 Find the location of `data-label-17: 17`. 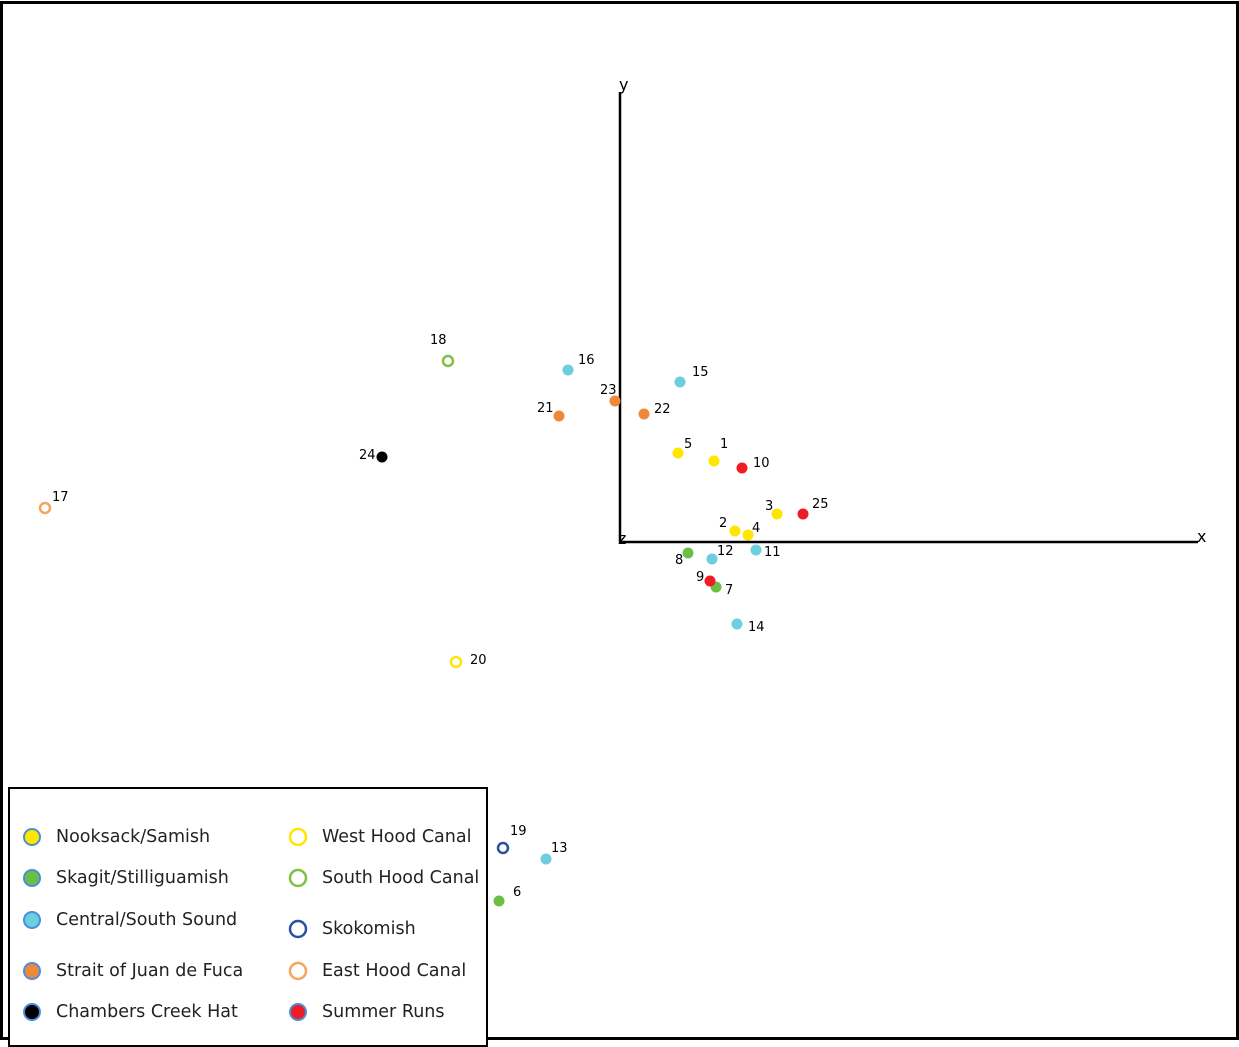

data-label-17: 17 is located at coordinates (60, 497).